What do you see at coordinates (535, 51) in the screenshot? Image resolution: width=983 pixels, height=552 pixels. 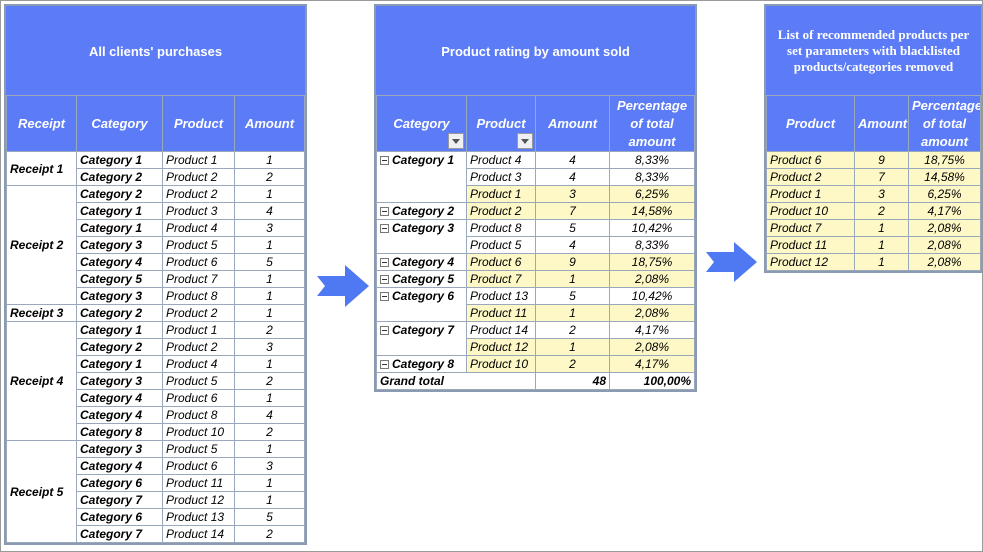 I see `table-title: Product rating by amount sold` at bounding box center [535, 51].